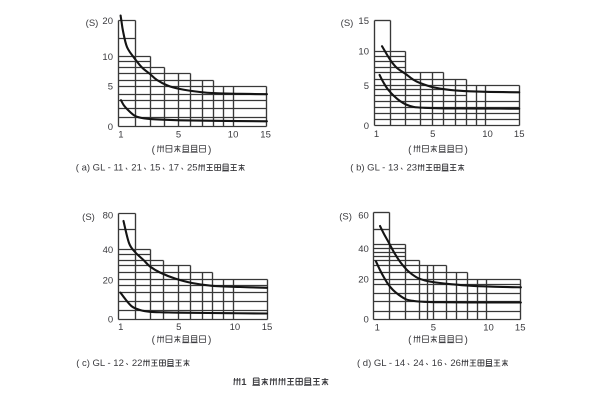 The width and height of the screenshot is (600, 400). Describe the element at coordinates (100, 363) in the screenshot. I see `svg-text: ( c) GL - 12` at that location.